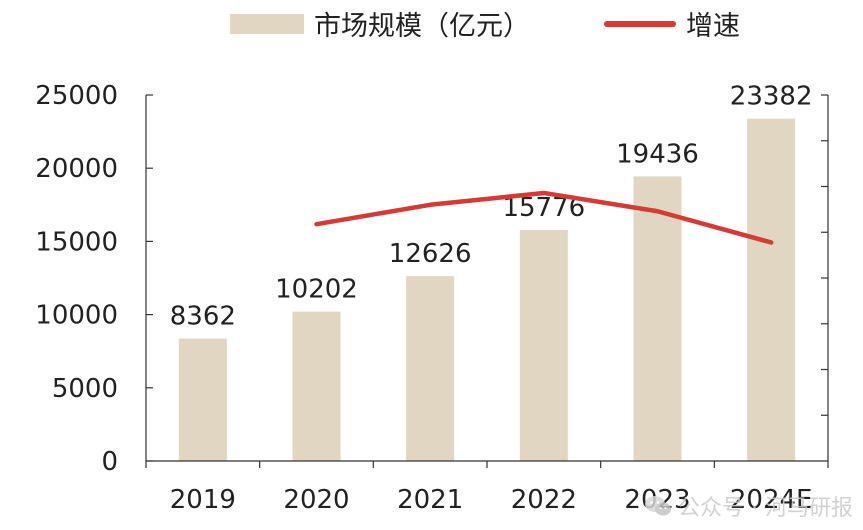 This screenshot has height=530, width=863. Describe the element at coordinates (76, 242) in the screenshot. I see `y-tick-label: 15000` at that location.